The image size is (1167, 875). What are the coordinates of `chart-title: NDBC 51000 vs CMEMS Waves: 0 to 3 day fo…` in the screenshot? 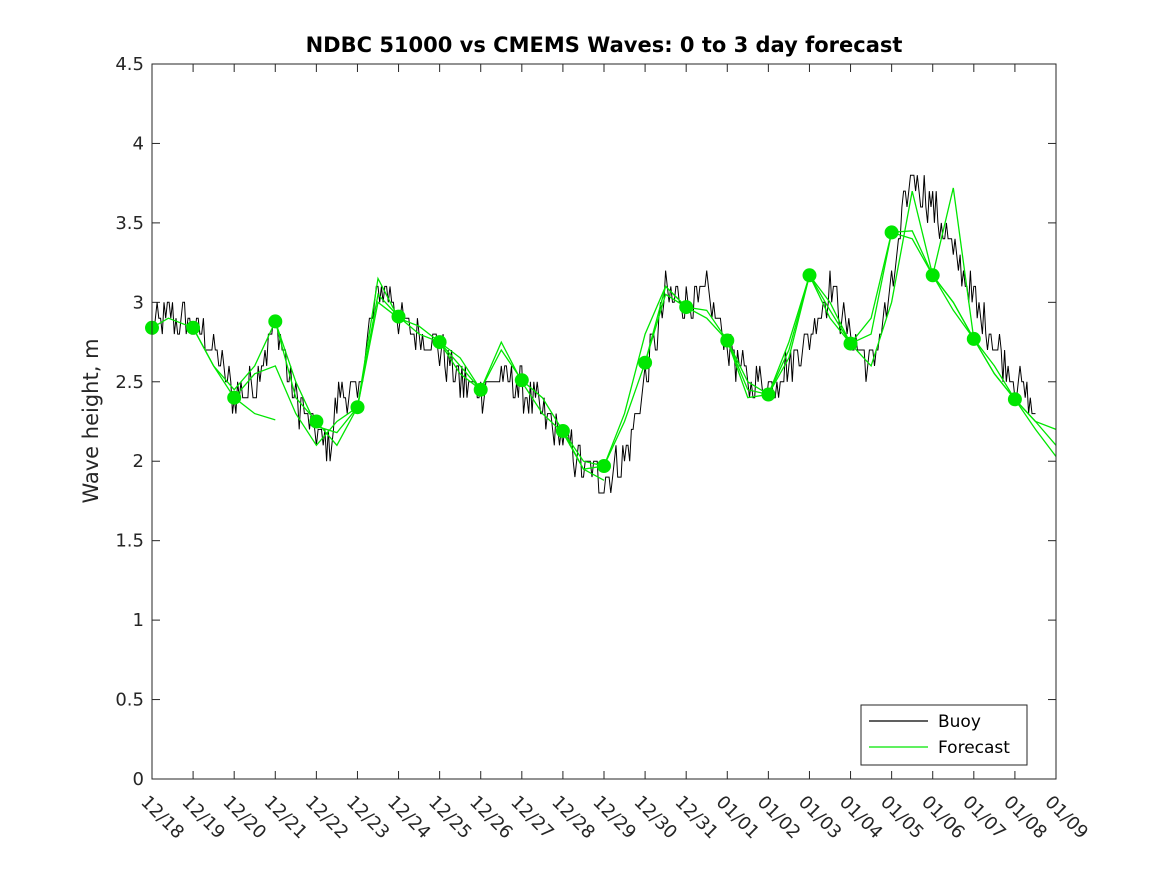 It's located at (604, 45).